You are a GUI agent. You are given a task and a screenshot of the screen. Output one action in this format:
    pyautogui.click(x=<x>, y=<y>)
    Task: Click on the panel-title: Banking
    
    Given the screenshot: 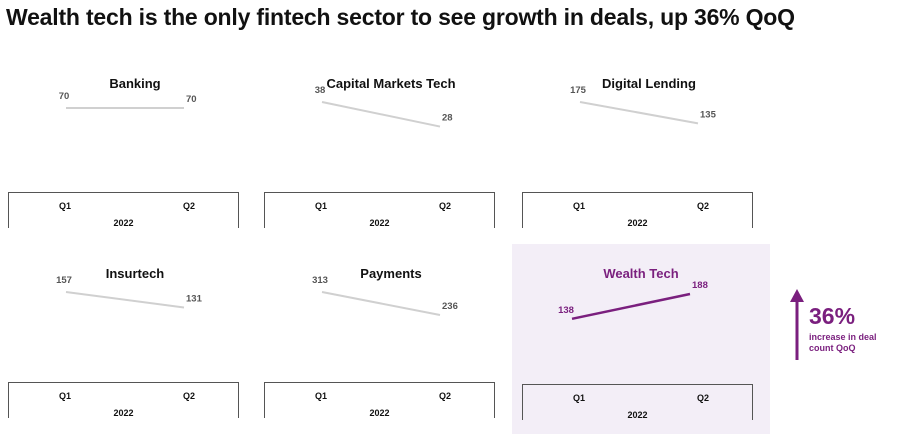 What is the action you would take?
    pyautogui.click(x=135, y=83)
    